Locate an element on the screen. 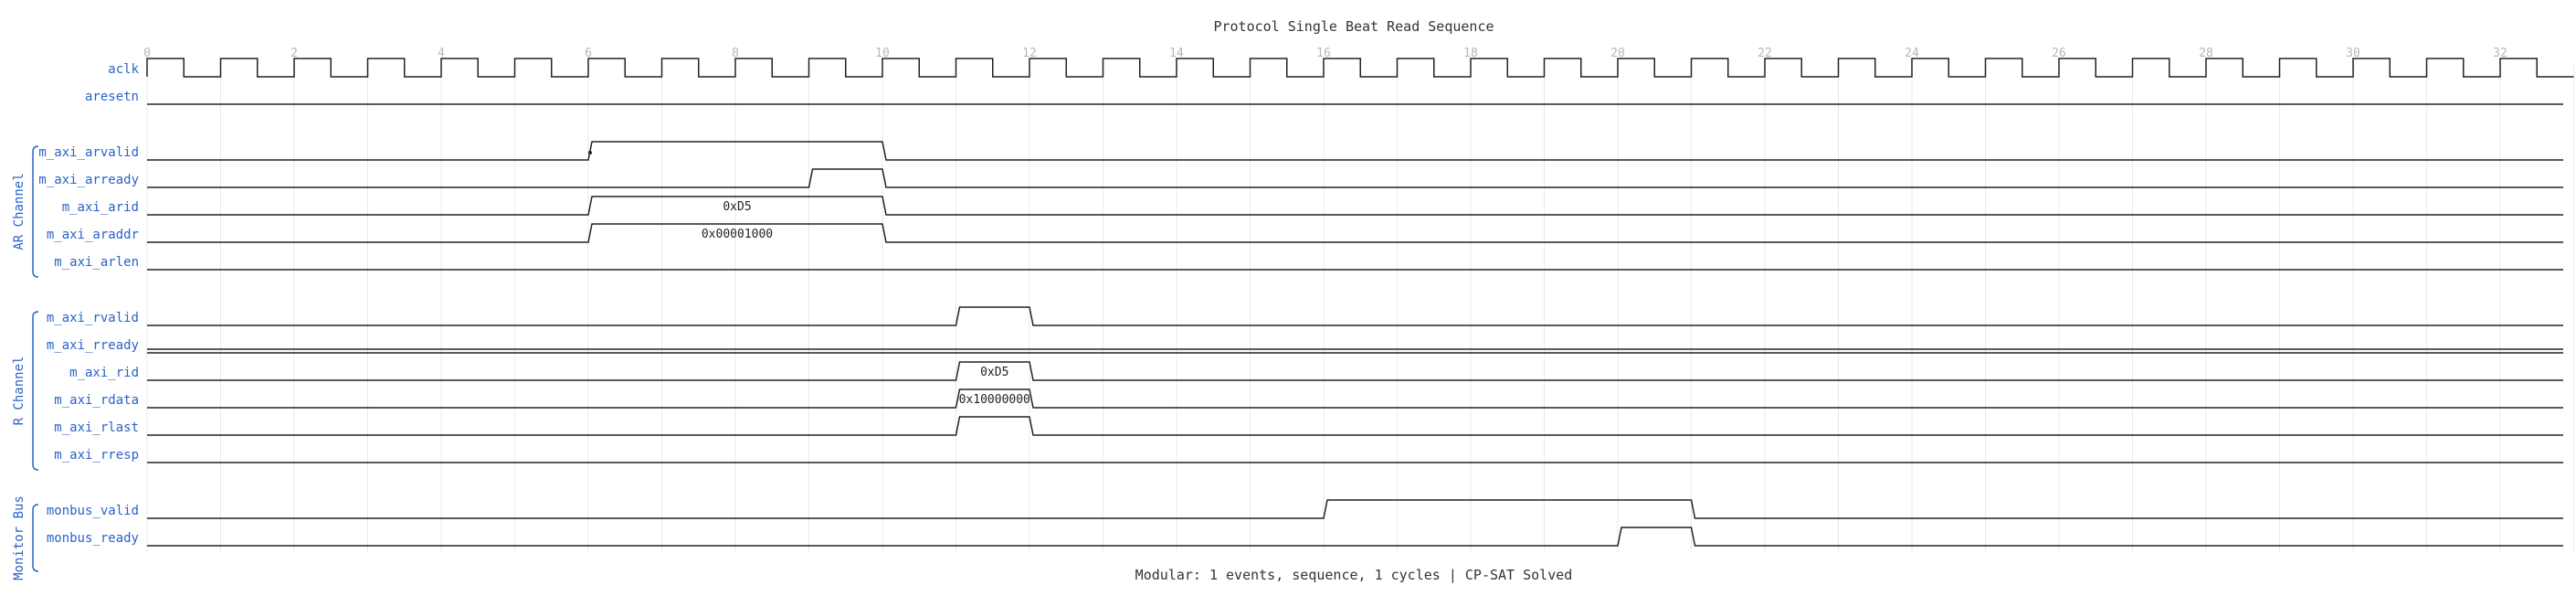  signal-label-m-axi-rid: m_axi_rid is located at coordinates (104, 373).